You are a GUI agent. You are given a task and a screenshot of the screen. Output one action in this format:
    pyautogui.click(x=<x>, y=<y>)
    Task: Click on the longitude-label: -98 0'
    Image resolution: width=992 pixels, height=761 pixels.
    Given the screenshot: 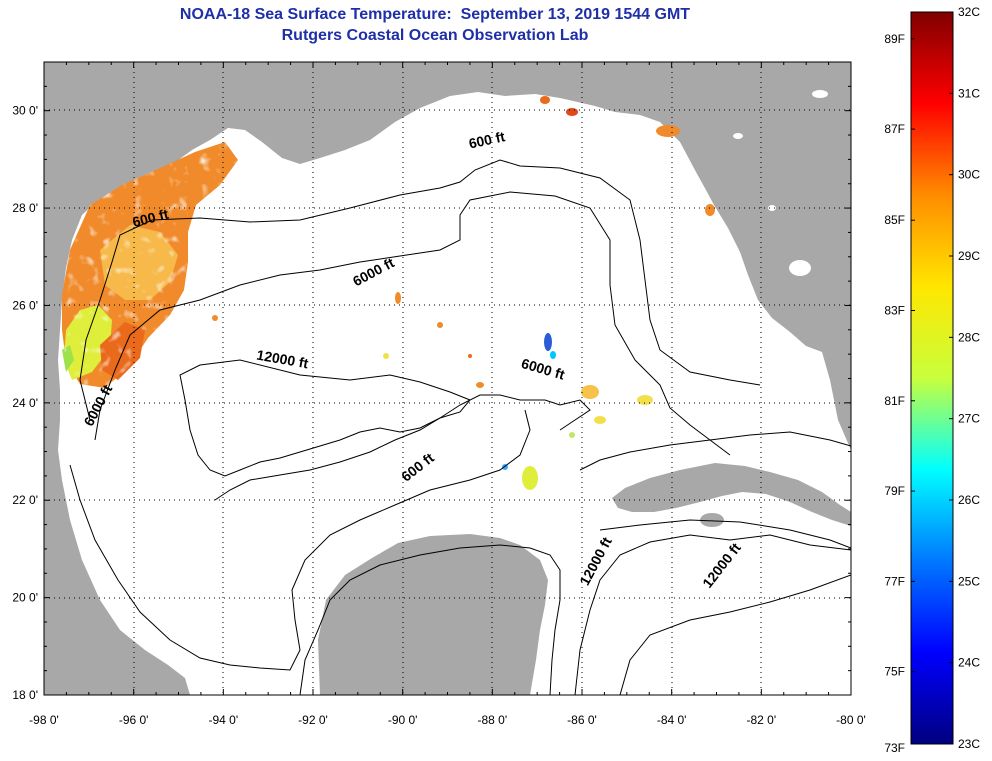 What is the action you would take?
    pyautogui.click(x=44, y=720)
    